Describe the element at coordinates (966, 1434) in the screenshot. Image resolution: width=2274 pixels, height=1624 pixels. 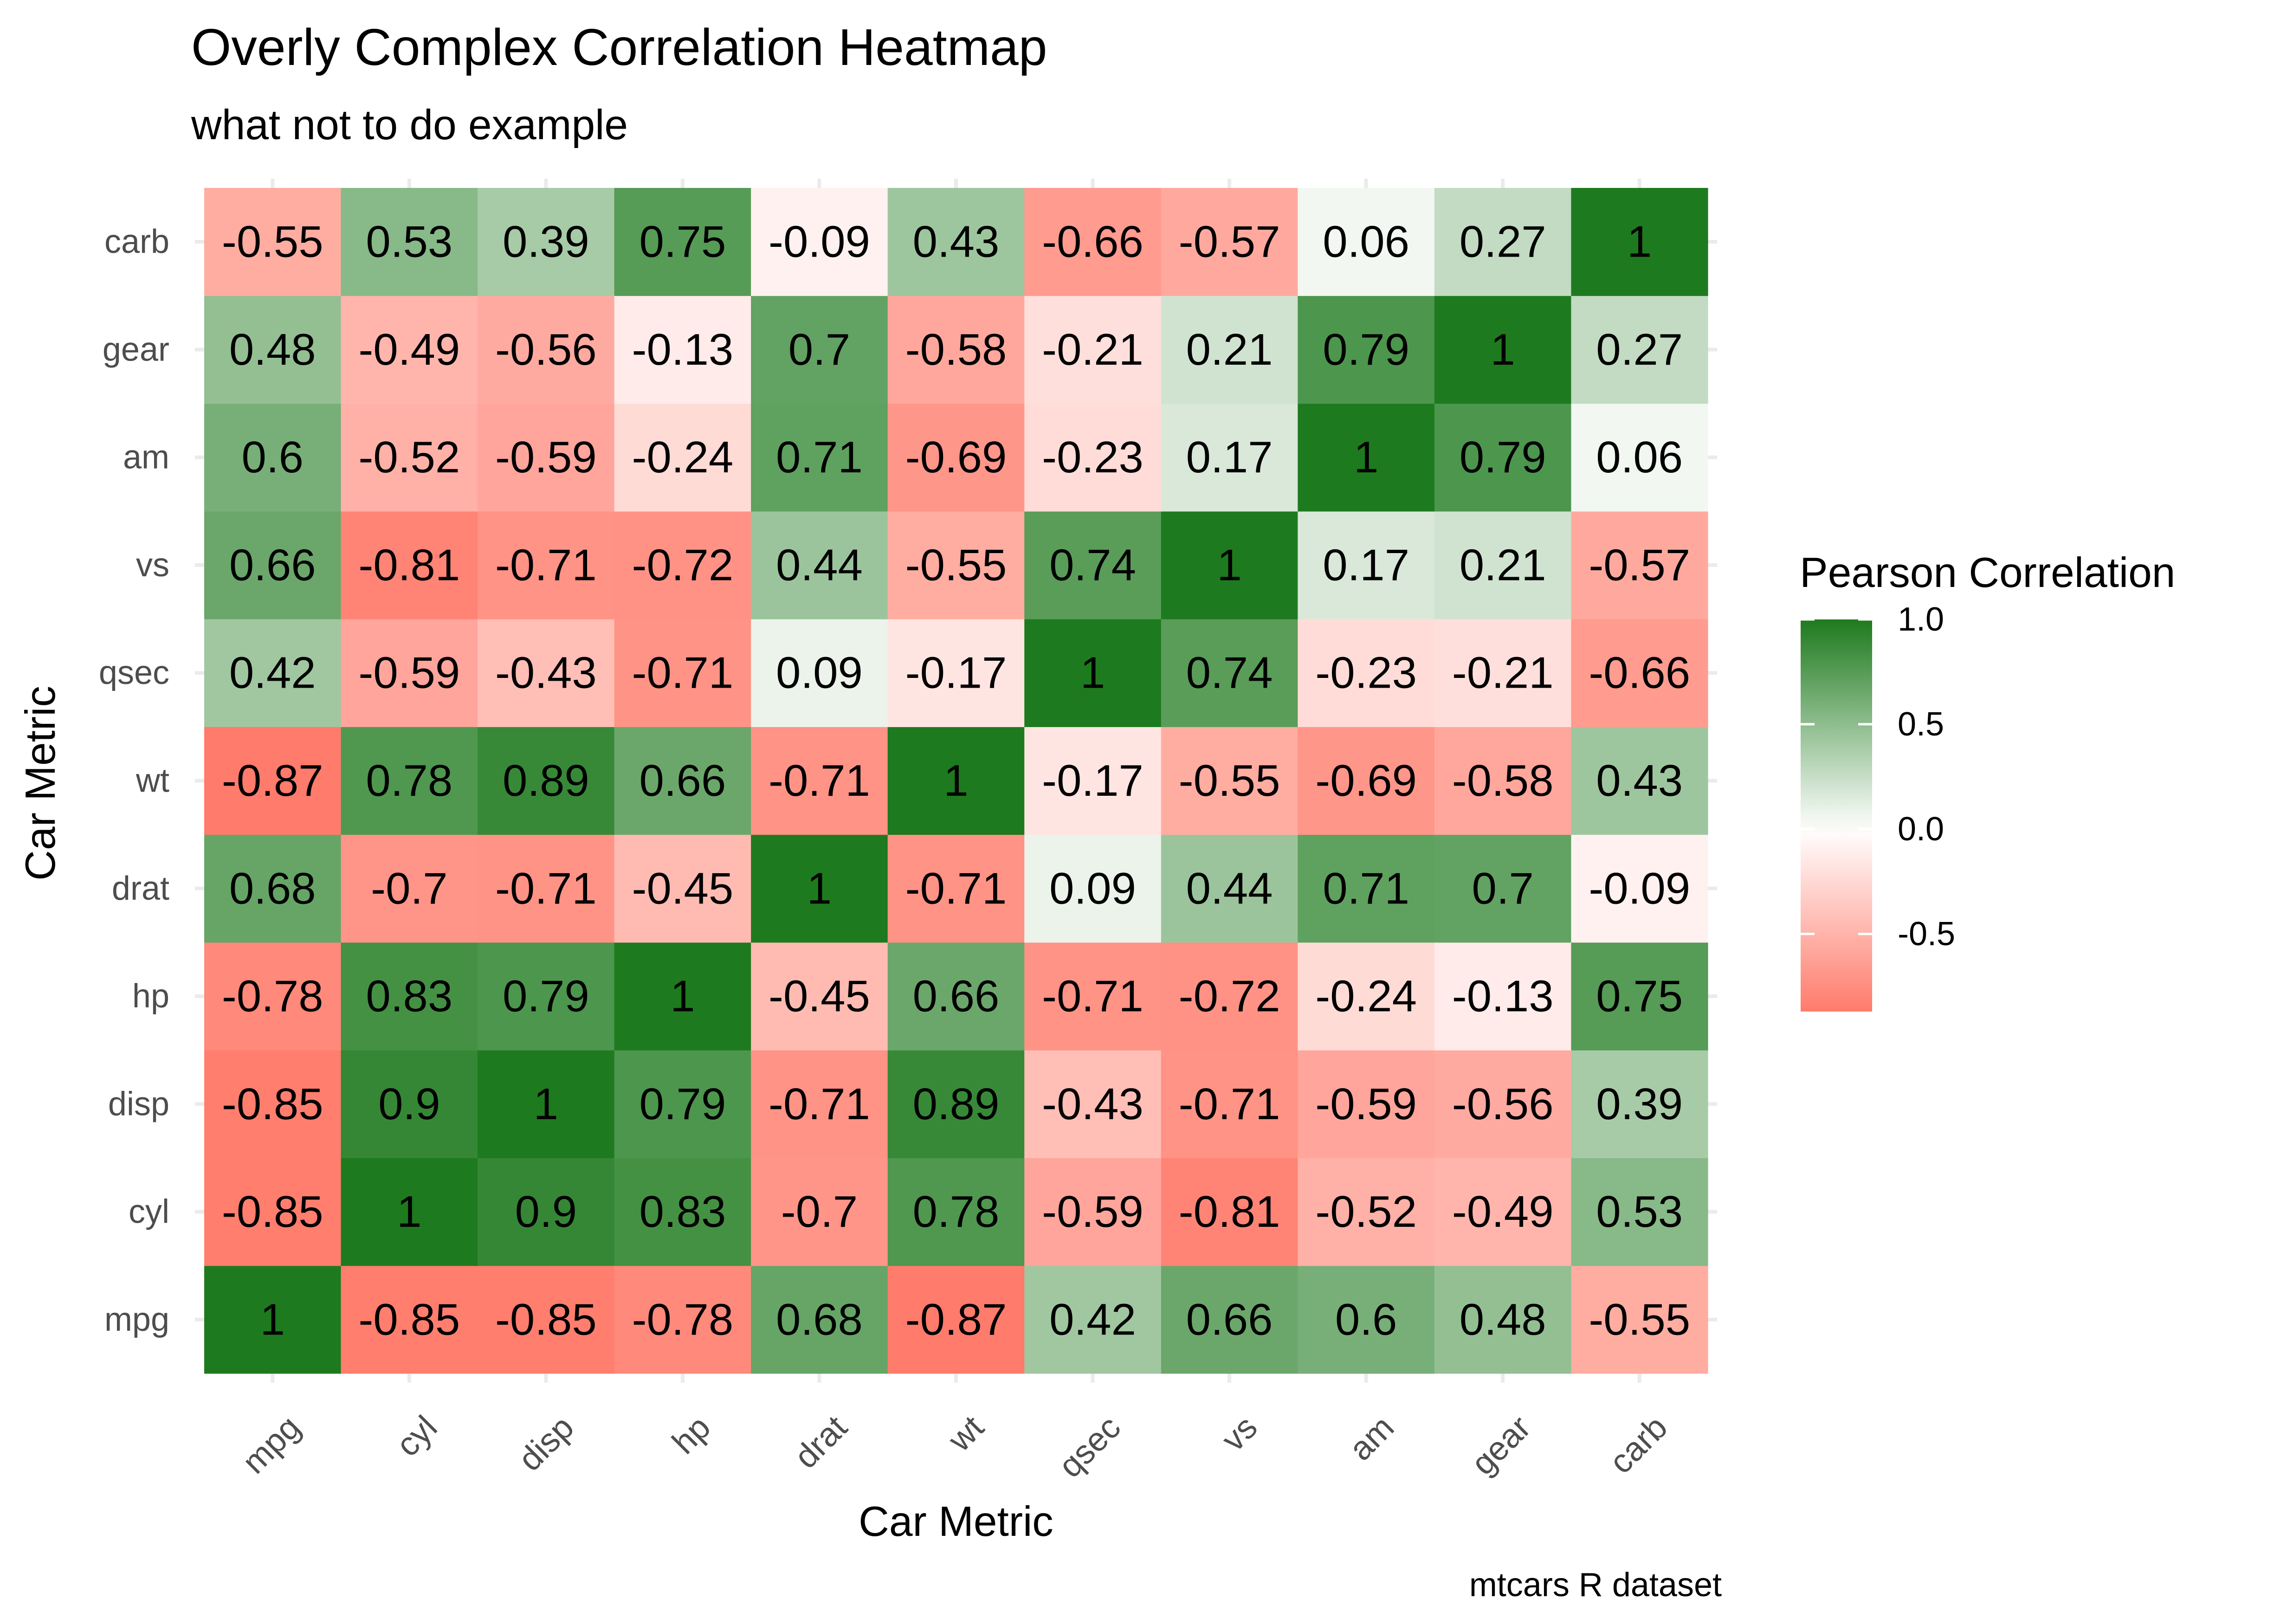
I see `x-tick-label: wt` at that location.